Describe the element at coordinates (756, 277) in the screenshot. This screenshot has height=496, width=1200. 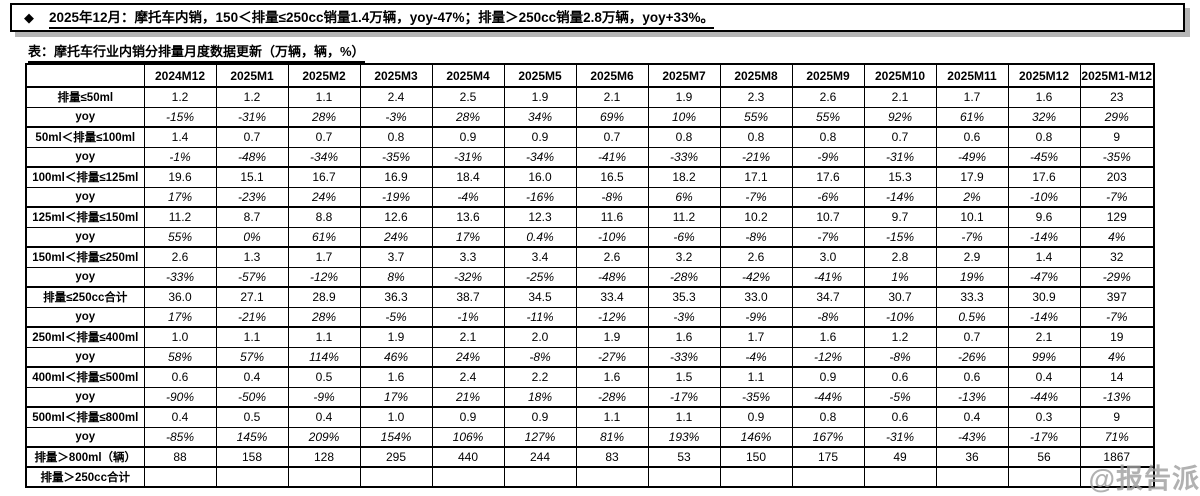
I see `data-cell: -42%` at that location.